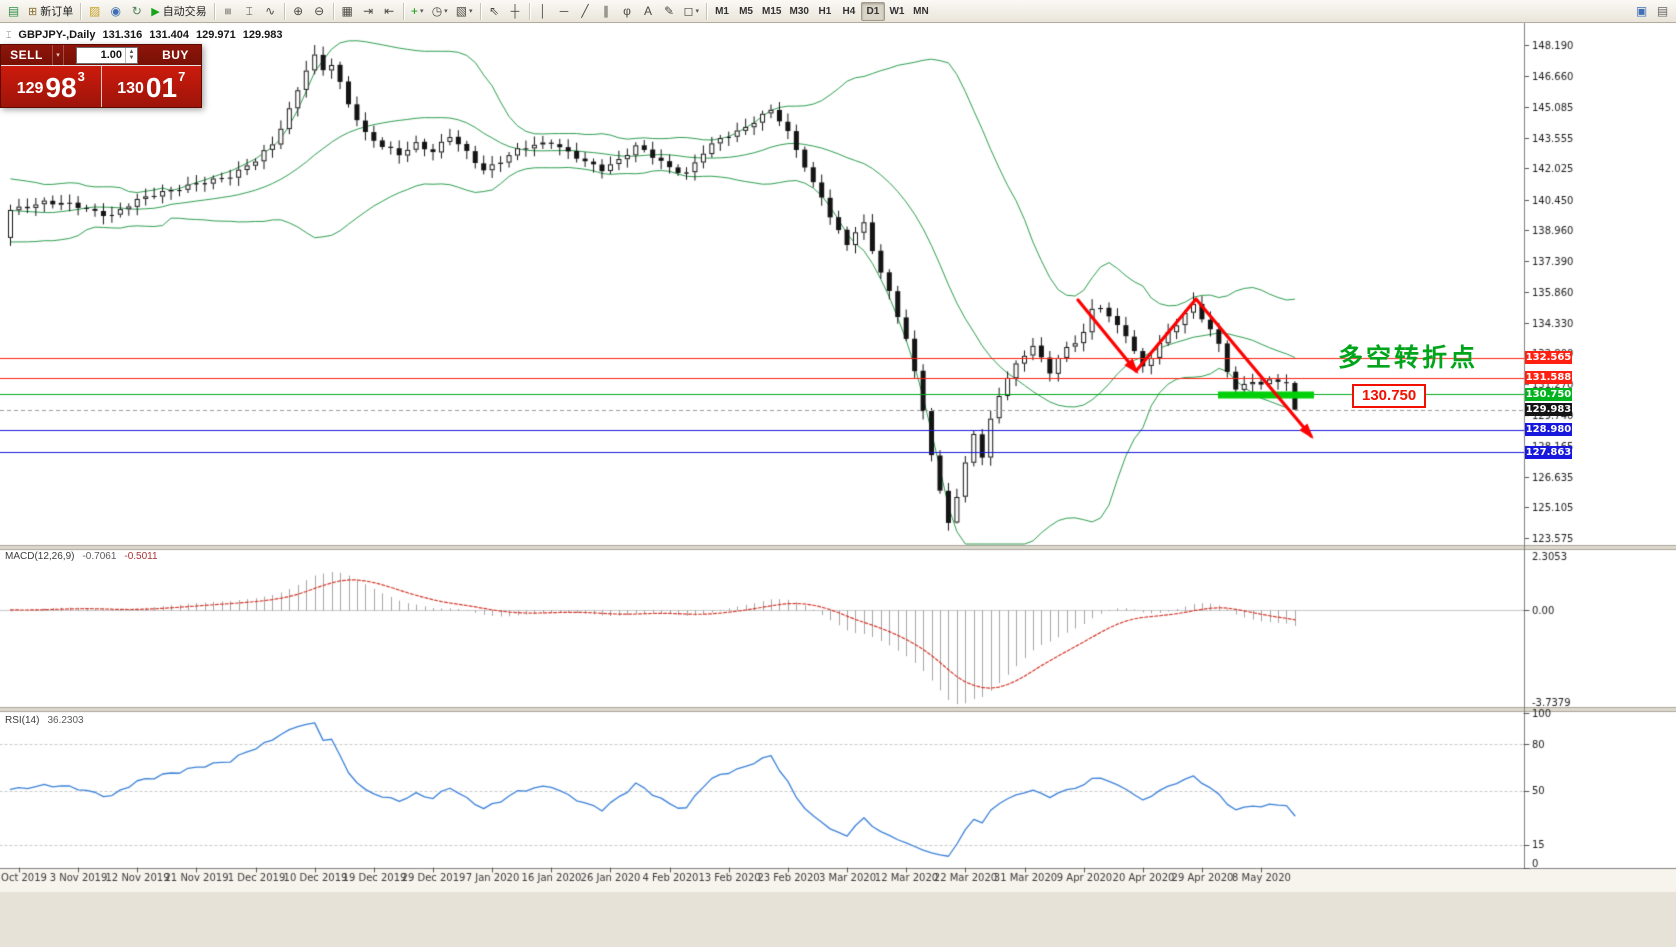  What do you see at coordinates (319, 11) in the screenshot?
I see `zoom-out-icon: ⊖` at bounding box center [319, 11].